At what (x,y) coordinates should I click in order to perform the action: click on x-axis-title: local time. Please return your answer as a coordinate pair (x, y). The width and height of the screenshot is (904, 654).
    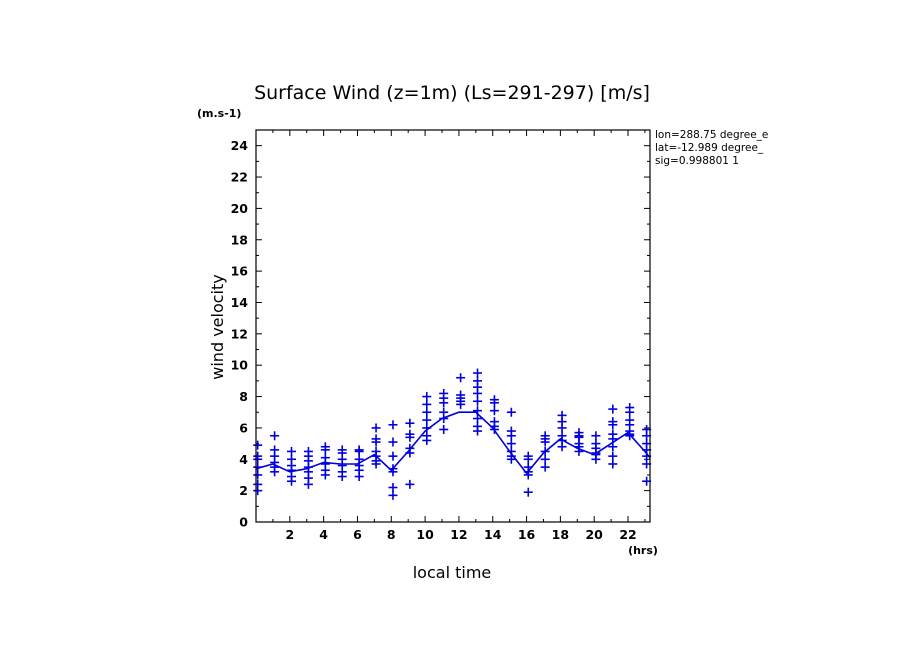
    Looking at the image, I should click on (452, 572).